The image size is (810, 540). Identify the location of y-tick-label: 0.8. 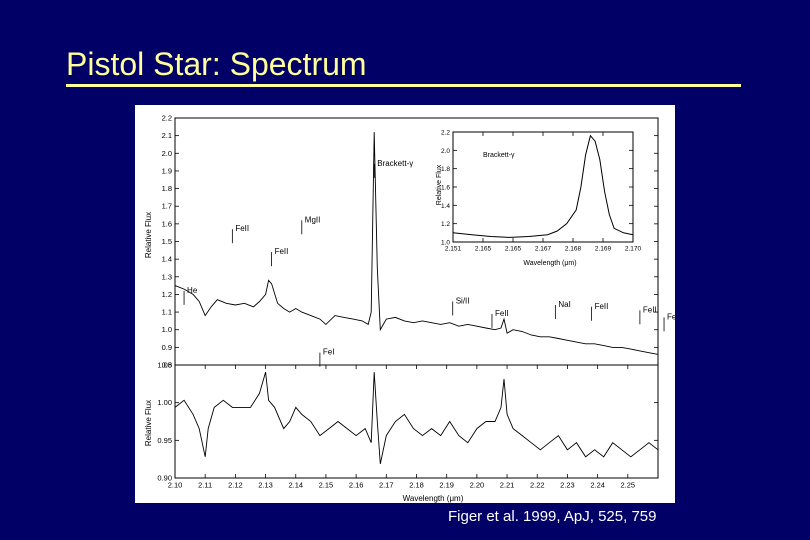
(167, 365).